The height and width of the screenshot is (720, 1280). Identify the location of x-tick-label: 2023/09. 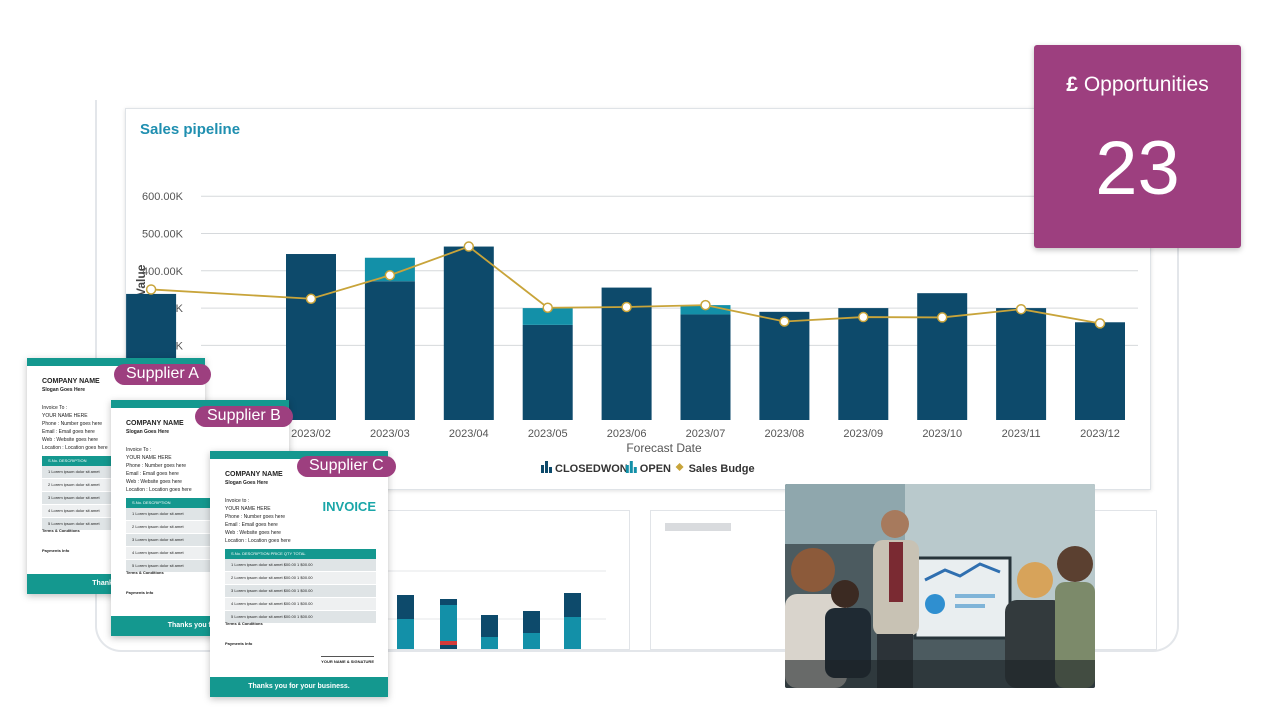
(863, 434).